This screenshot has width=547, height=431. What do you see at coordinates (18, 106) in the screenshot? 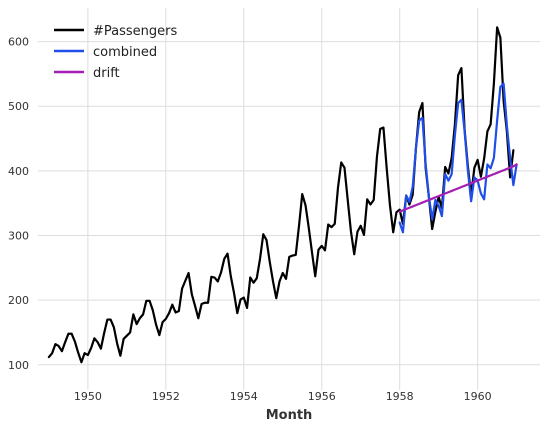
I see `y-tick-label: 500` at bounding box center [18, 106].